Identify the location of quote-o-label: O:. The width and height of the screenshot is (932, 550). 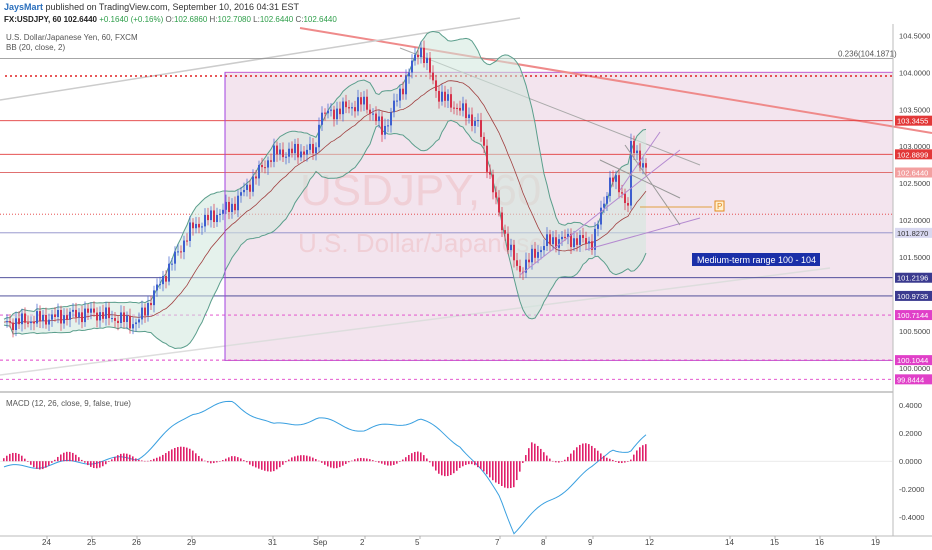
(169, 19).